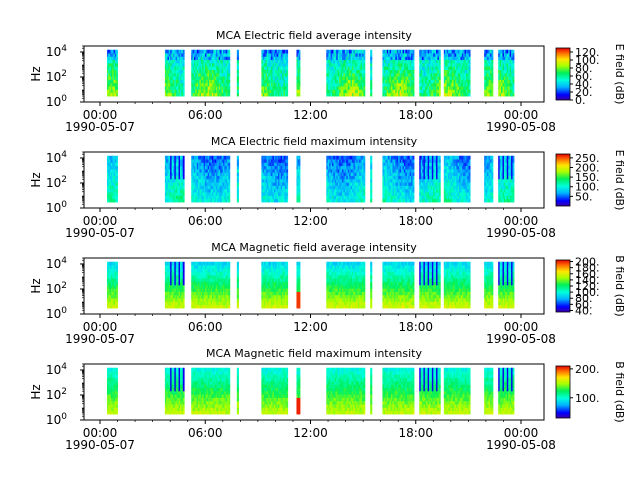  Describe the element at coordinates (587, 52) in the screenshot. I see `colorbar-tick-label: 120.` at that location.